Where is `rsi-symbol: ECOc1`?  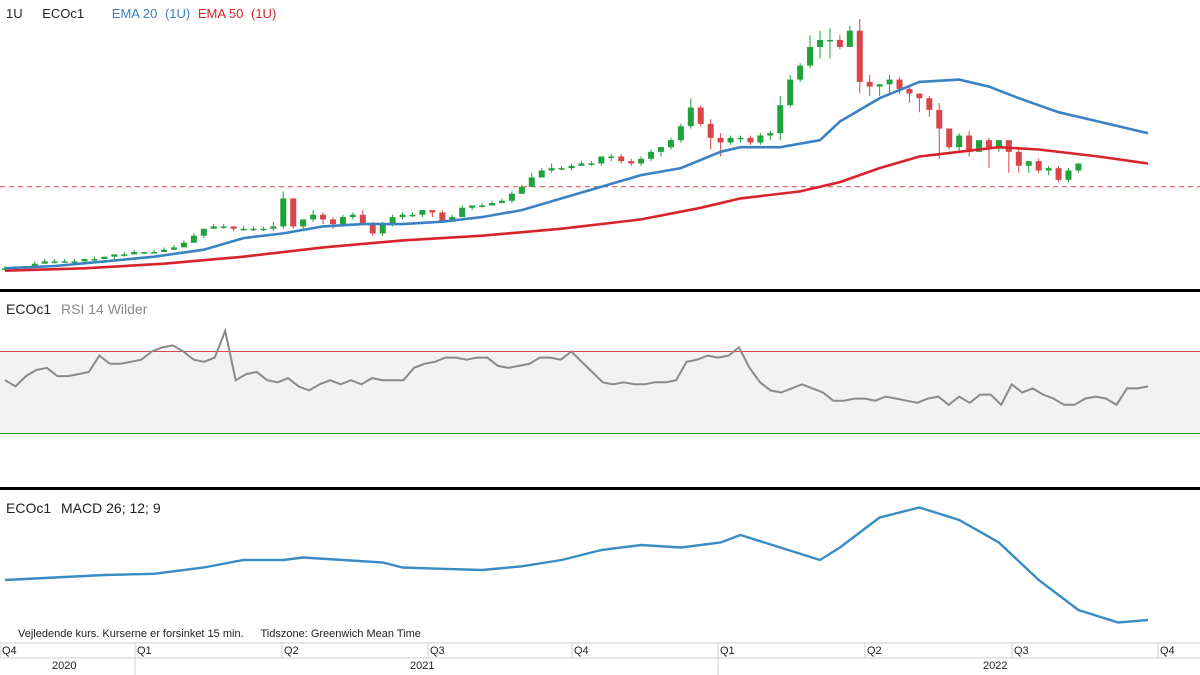
rsi-symbol: ECOc1 is located at coordinates (29, 309).